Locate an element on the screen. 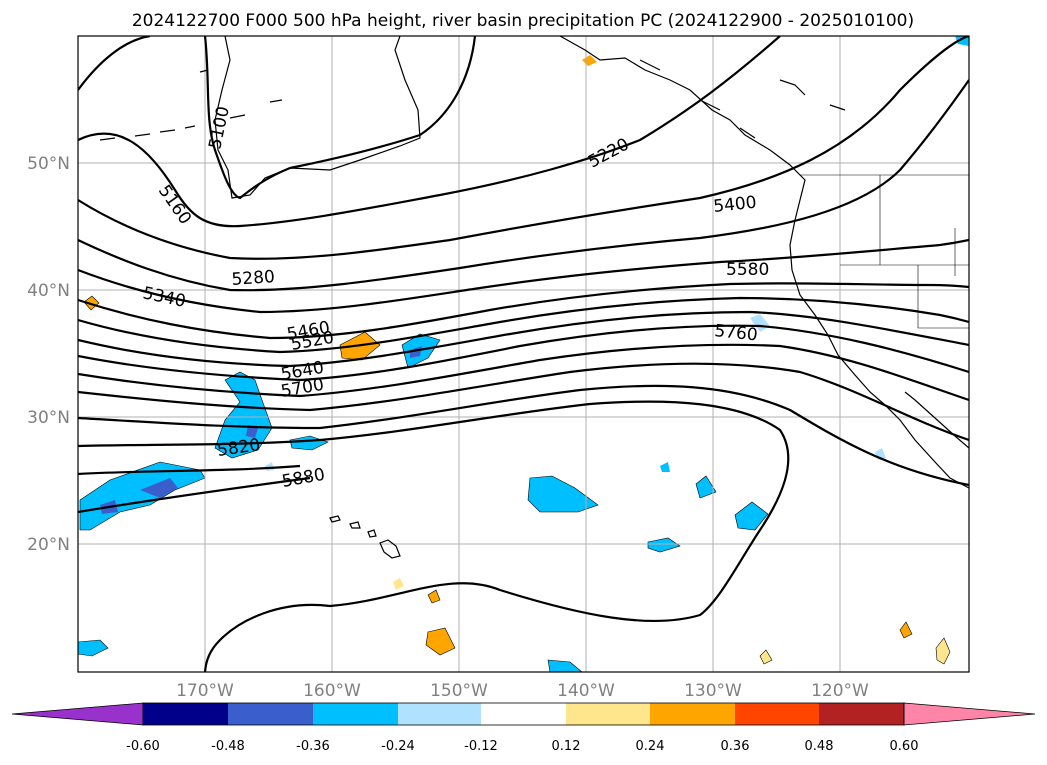  colorbar-tick: -0.36 is located at coordinates (313, 746).